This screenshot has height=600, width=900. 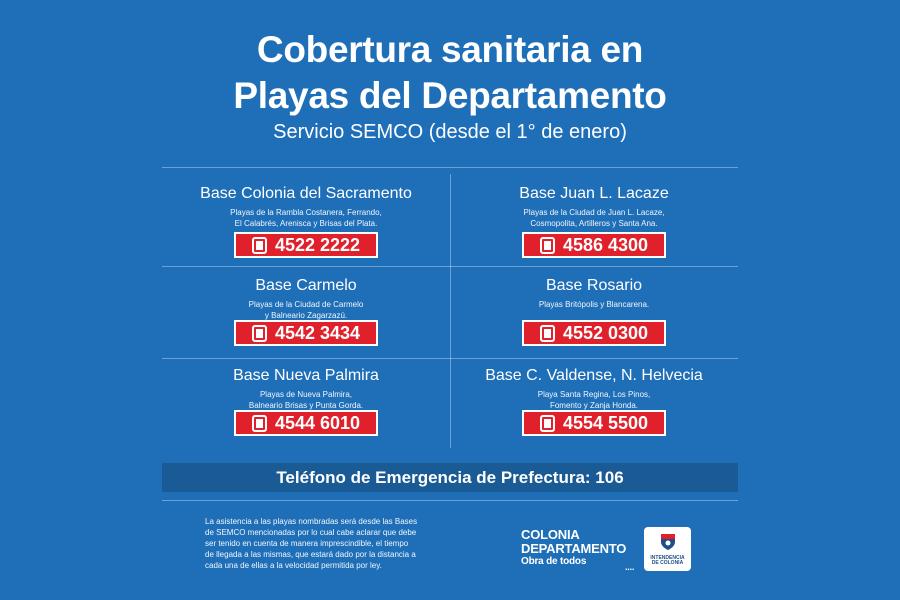 I want to click on seal-text: INTENDENCIA, so click(x=667, y=558).